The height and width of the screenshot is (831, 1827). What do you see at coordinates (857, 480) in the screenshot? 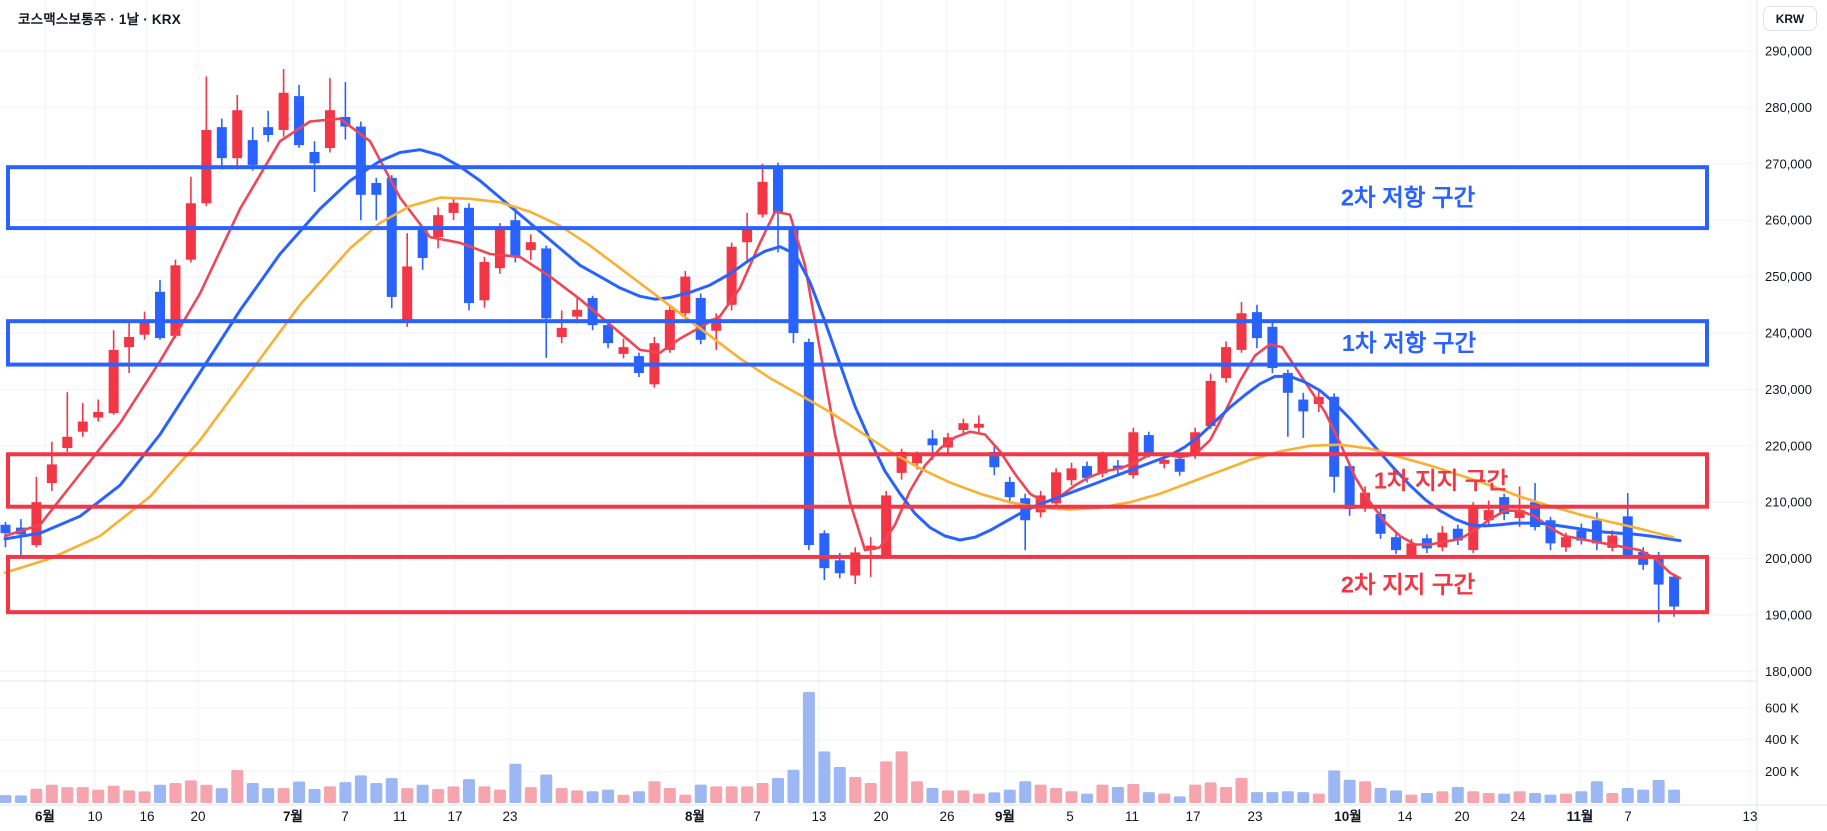
I see `zone-box` at bounding box center [857, 480].